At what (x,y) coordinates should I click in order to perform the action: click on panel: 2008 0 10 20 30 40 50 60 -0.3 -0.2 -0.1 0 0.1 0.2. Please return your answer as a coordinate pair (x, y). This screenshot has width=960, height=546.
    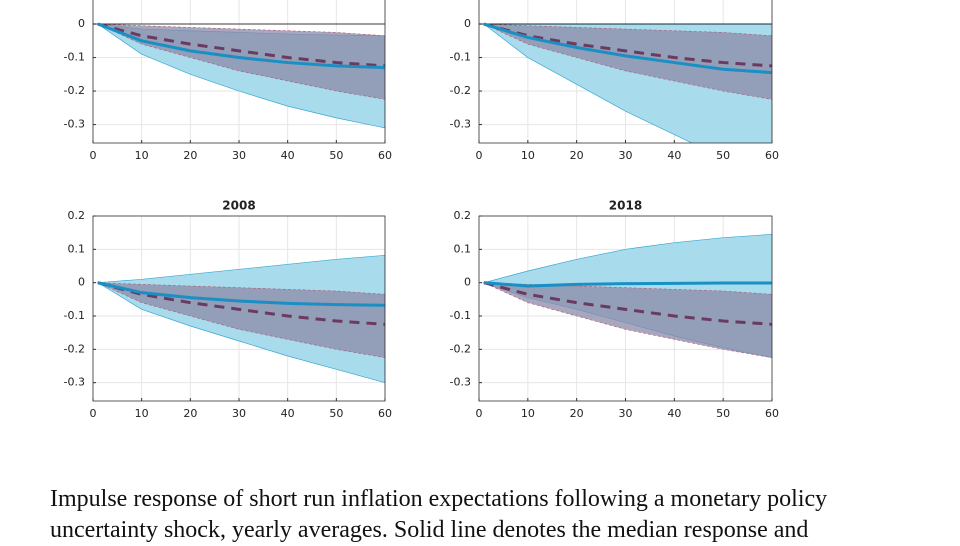
    Looking at the image, I should click on (228, 310).